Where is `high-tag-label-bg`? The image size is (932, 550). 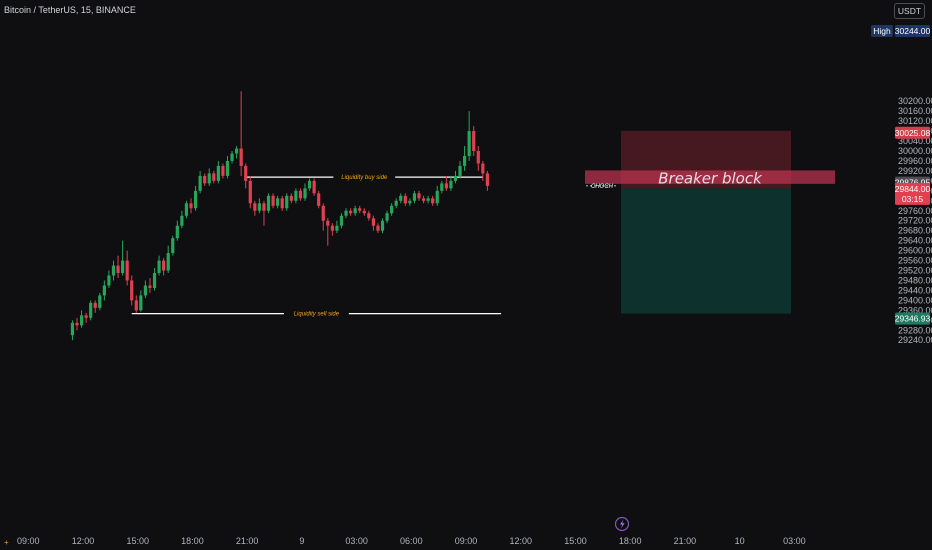 high-tag-label-bg is located at coordinates (882, 31).